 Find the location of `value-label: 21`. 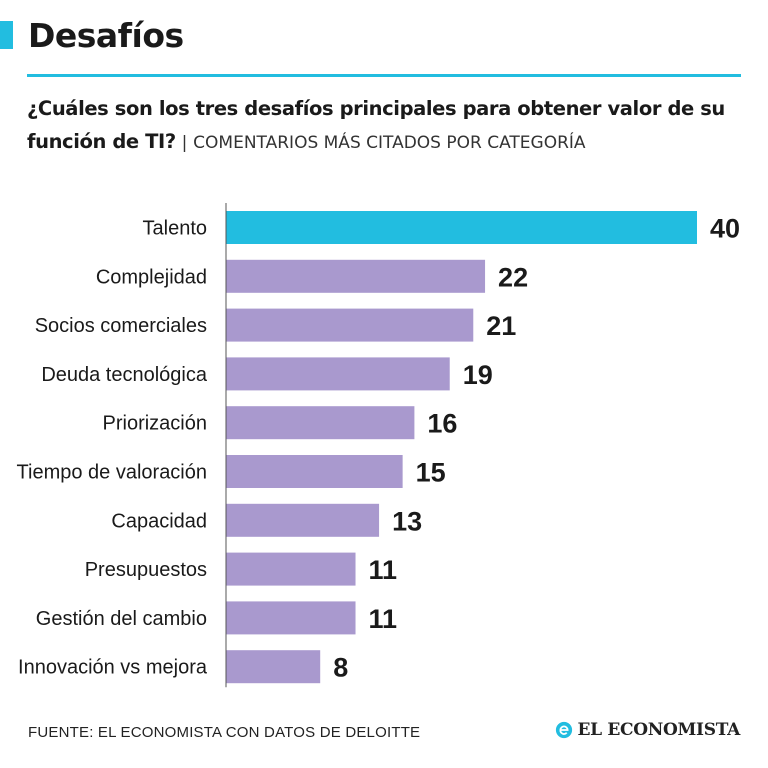

value-label: 21 is located at coordinates (501, 326).